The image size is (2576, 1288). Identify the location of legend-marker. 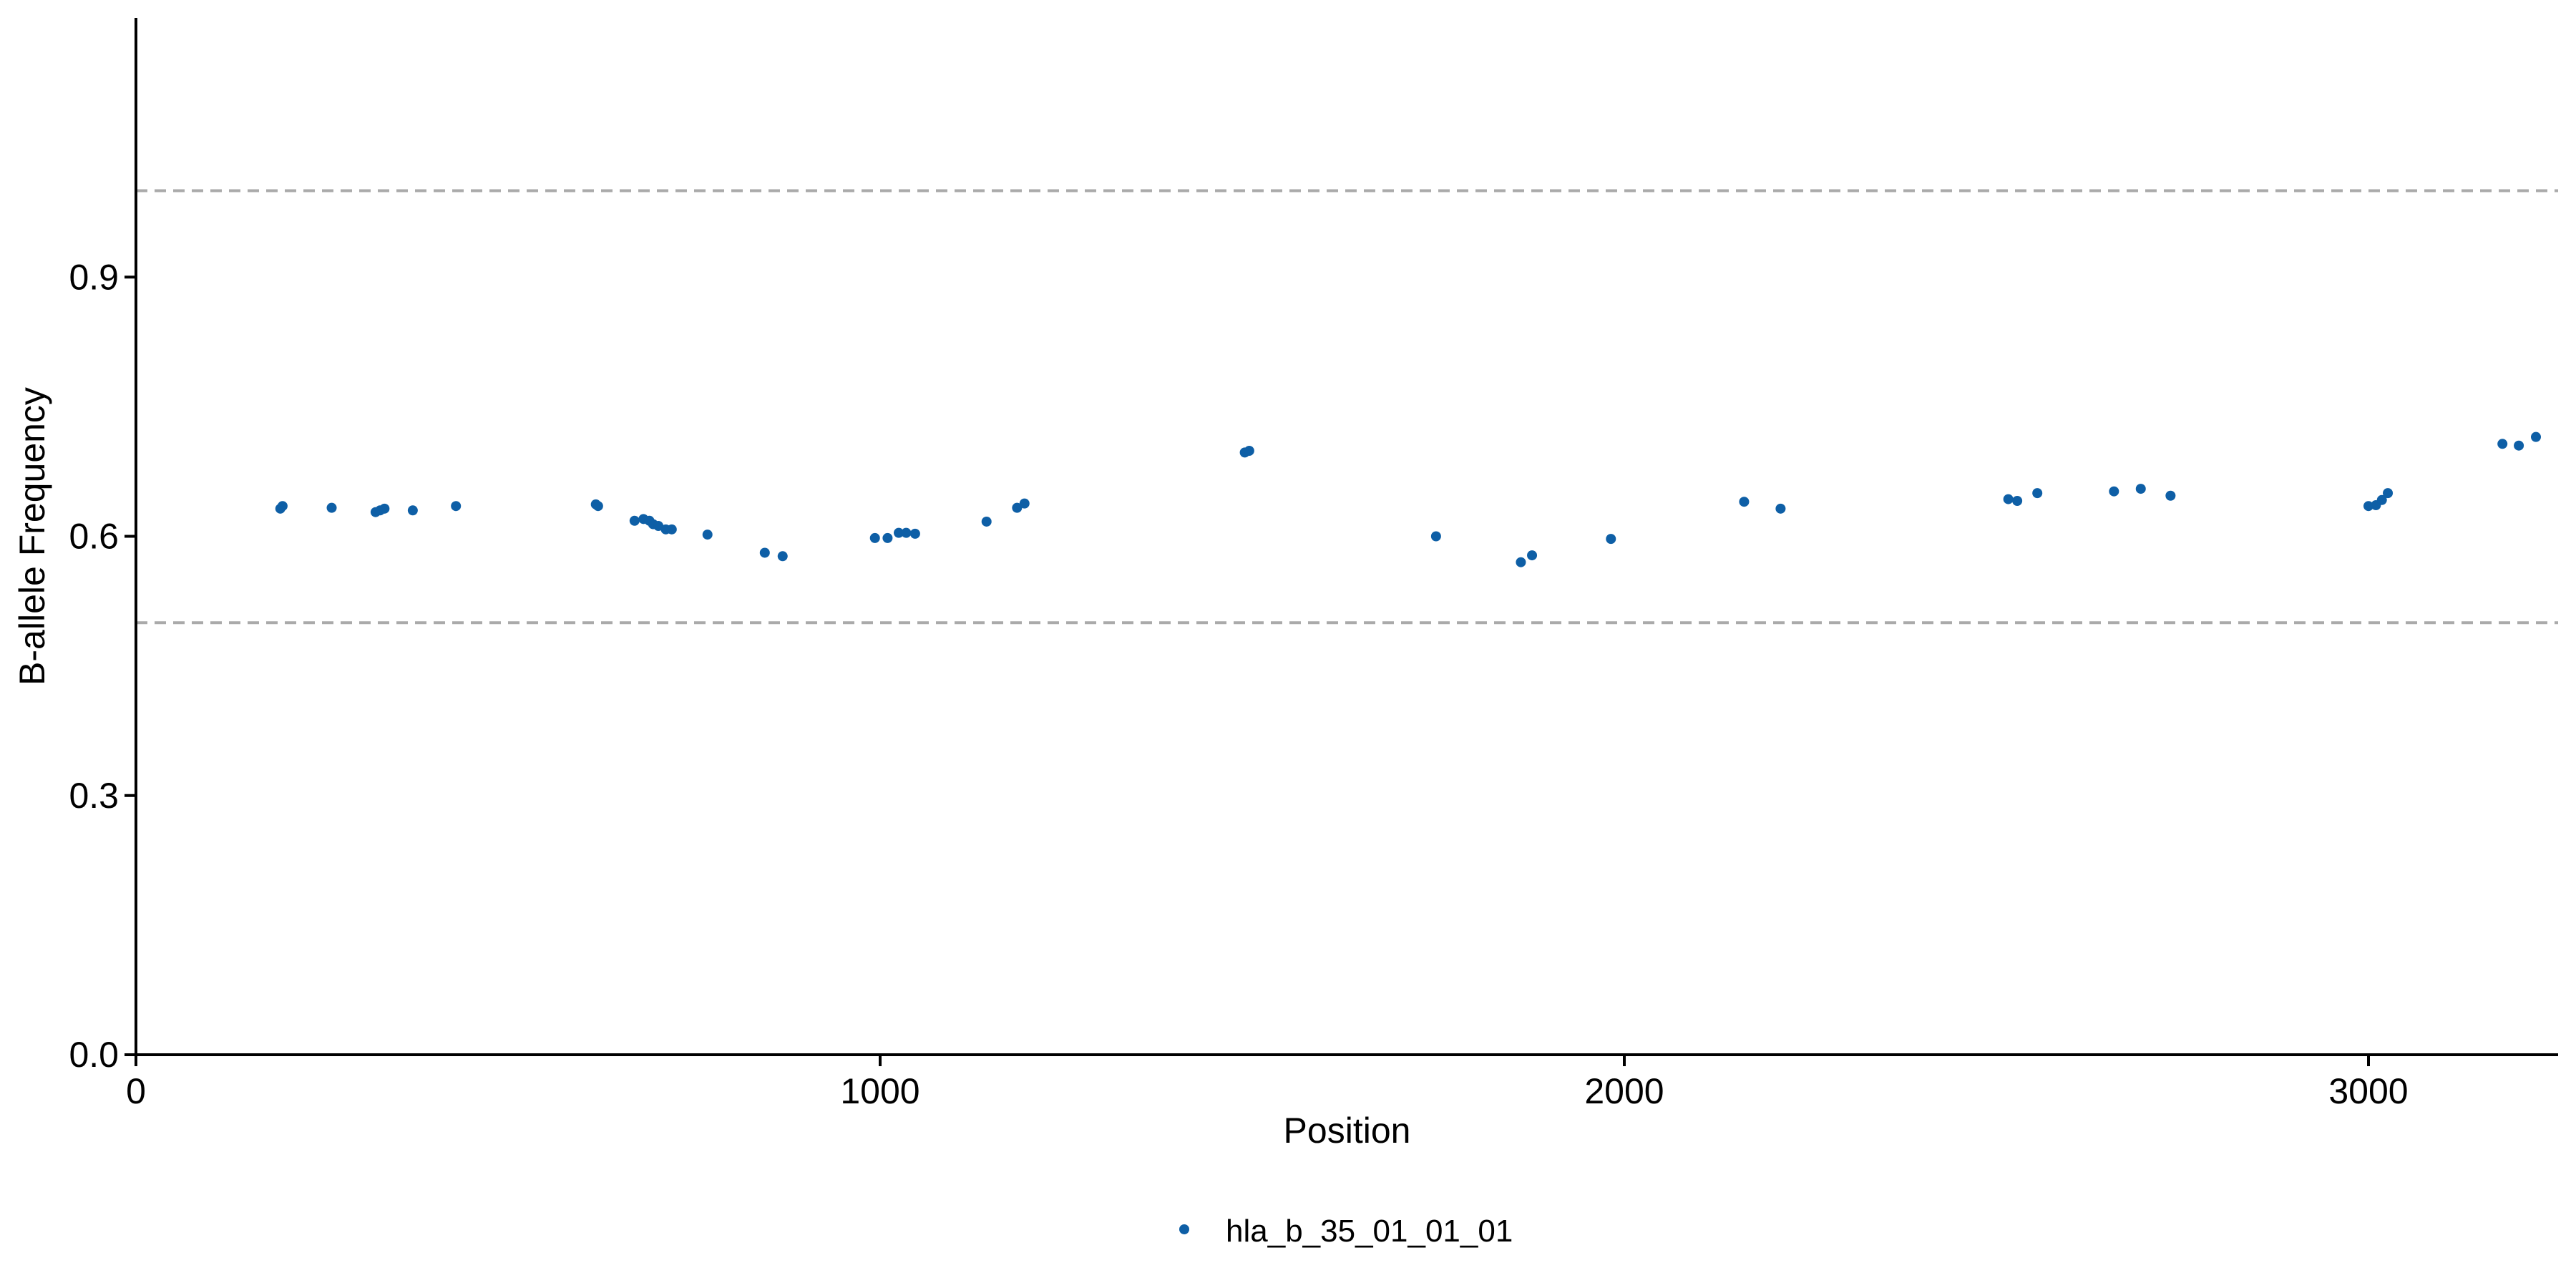
(1184, 1229).